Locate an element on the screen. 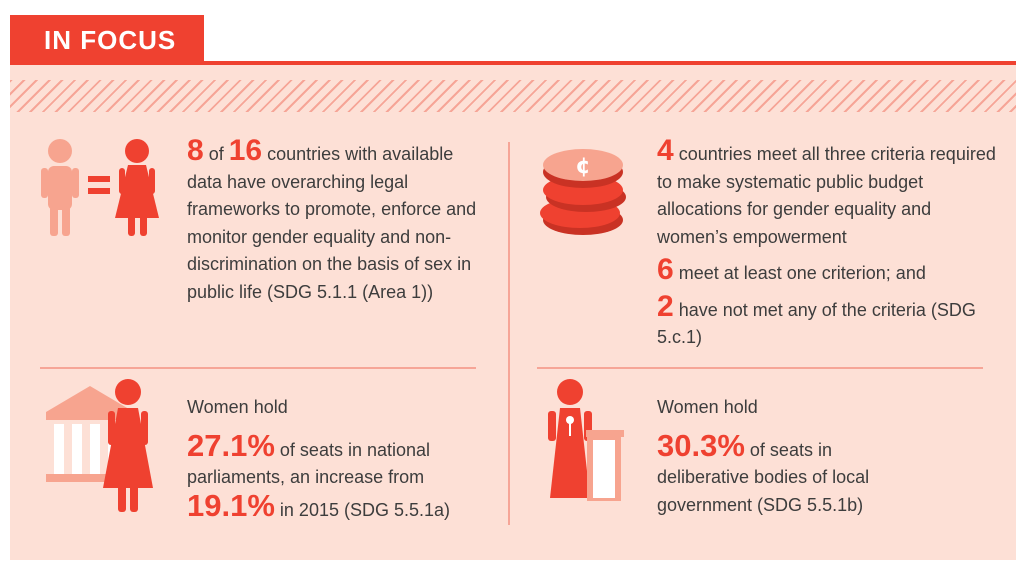 The height and width of the screenshot is (568, 1024). stat-legal-of: of is located at coordinates (216, 154).